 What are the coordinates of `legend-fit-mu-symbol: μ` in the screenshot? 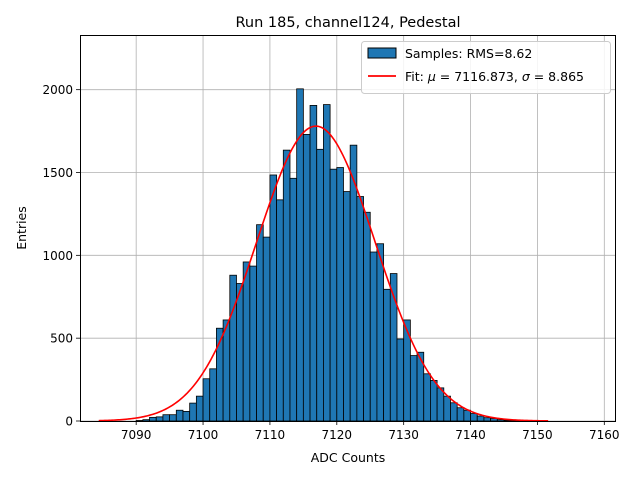 It's located at (431, 76).